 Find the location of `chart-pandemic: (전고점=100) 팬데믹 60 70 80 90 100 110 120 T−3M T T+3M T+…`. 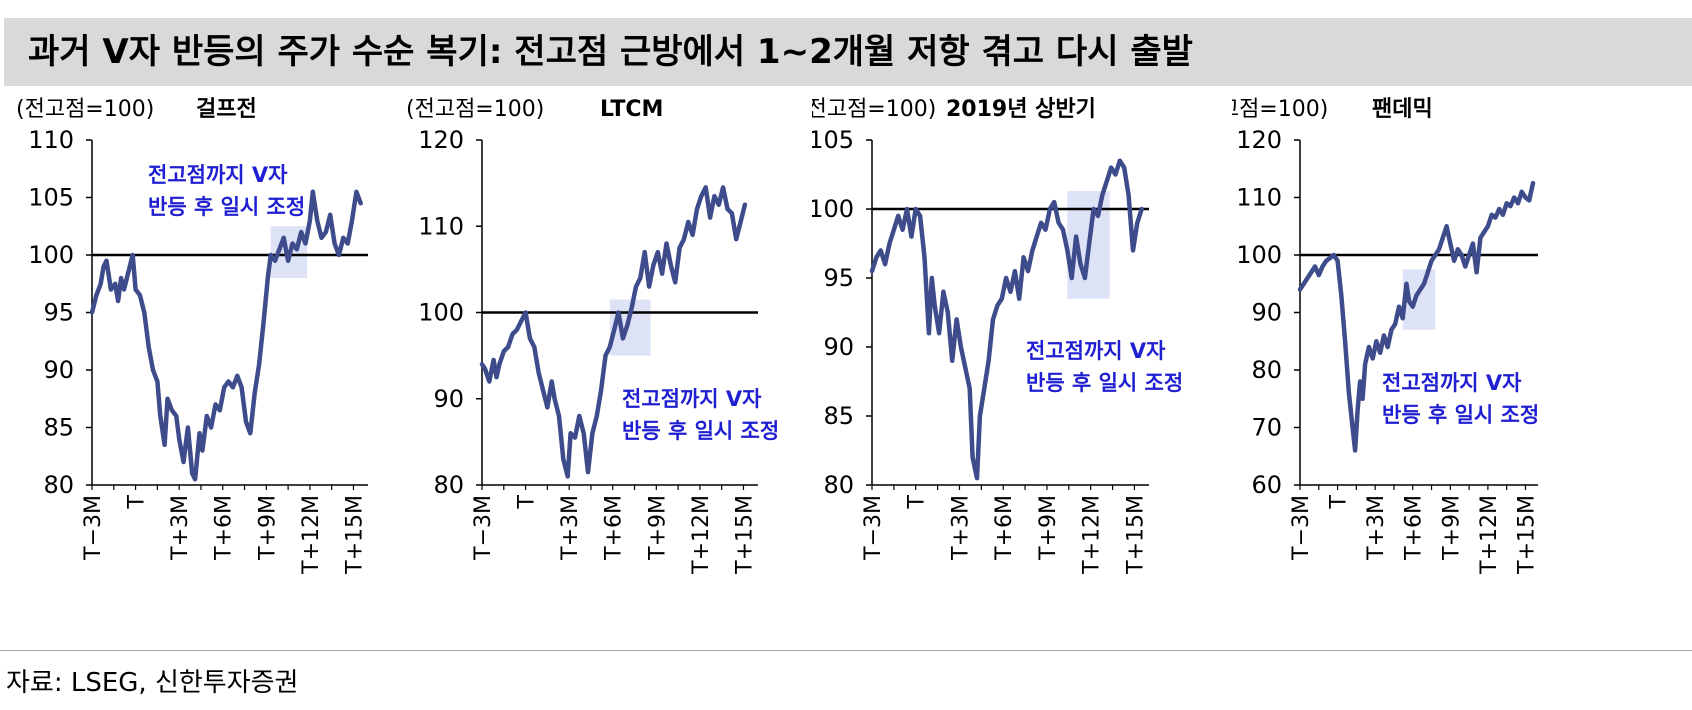

chart-pandemic: (전고점=100) 팬데믹 60 70 80 90 100 110 120 T−3M T T+3M T+… is located at coordinates (1385, 336).